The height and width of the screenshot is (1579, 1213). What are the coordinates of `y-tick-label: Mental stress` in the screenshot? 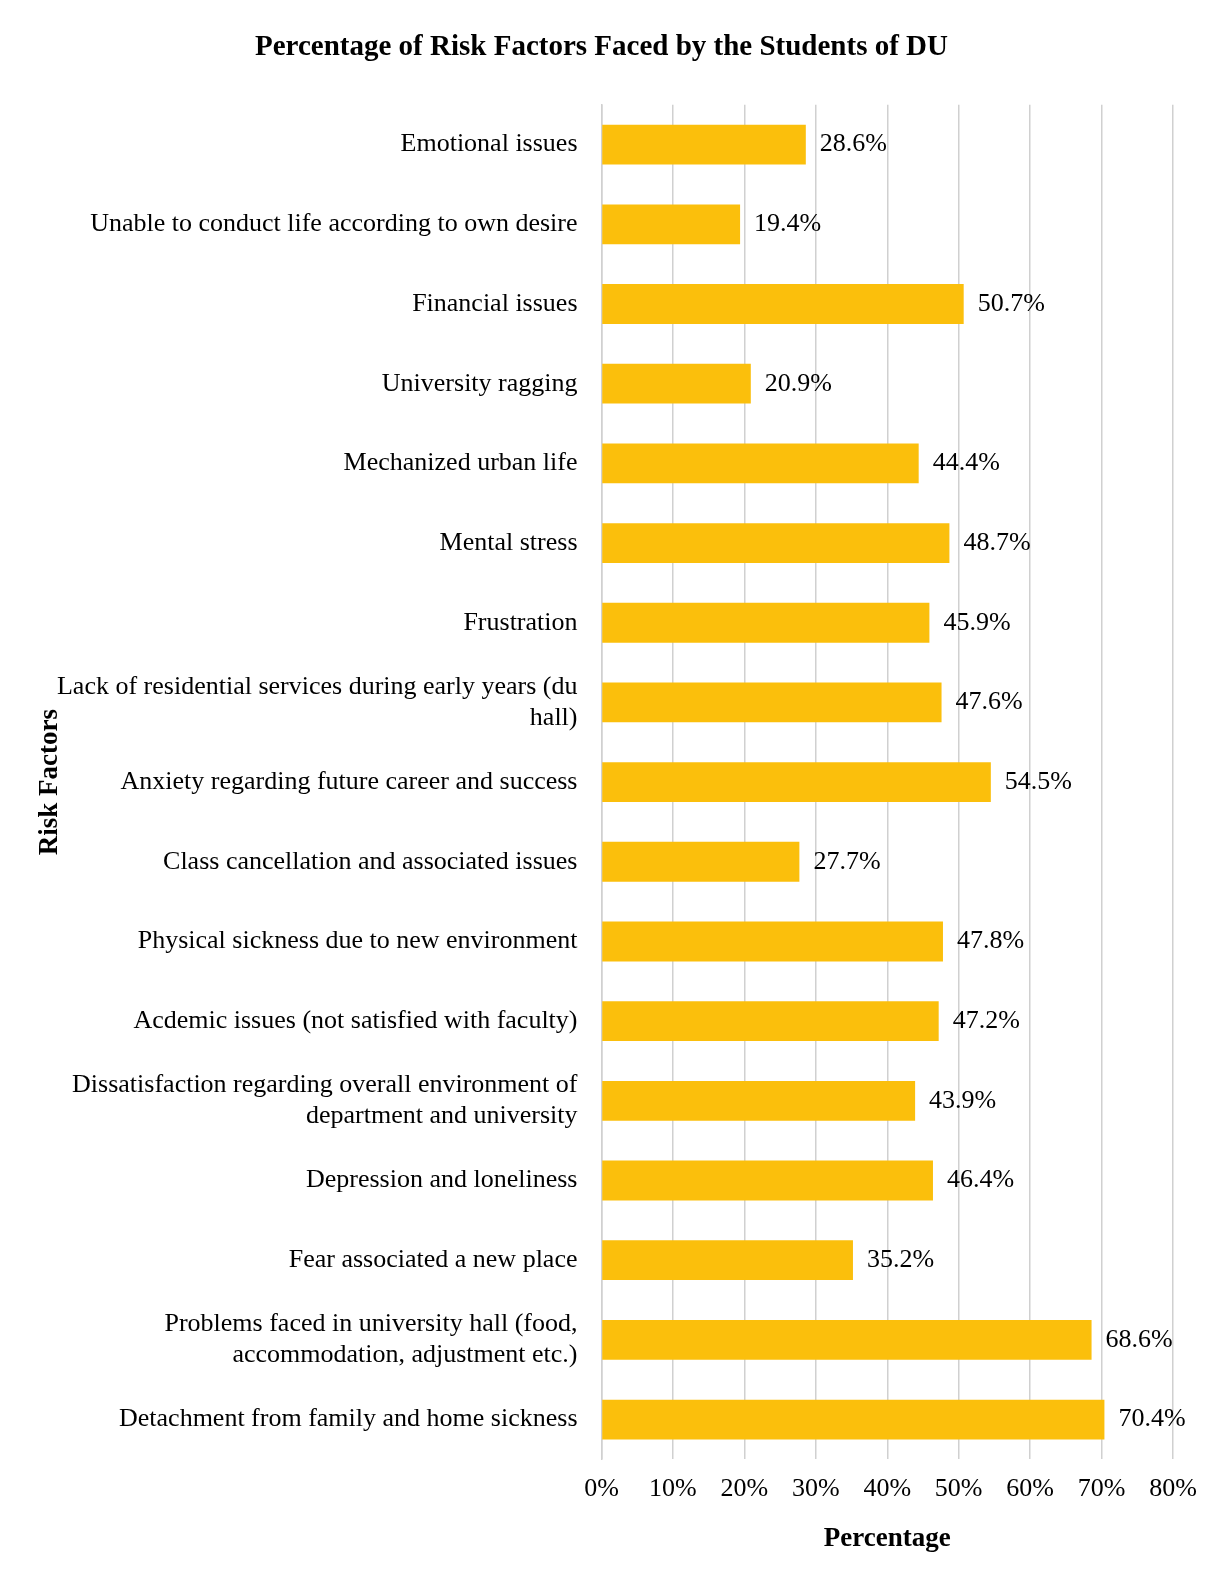 It's located at (508, 541).